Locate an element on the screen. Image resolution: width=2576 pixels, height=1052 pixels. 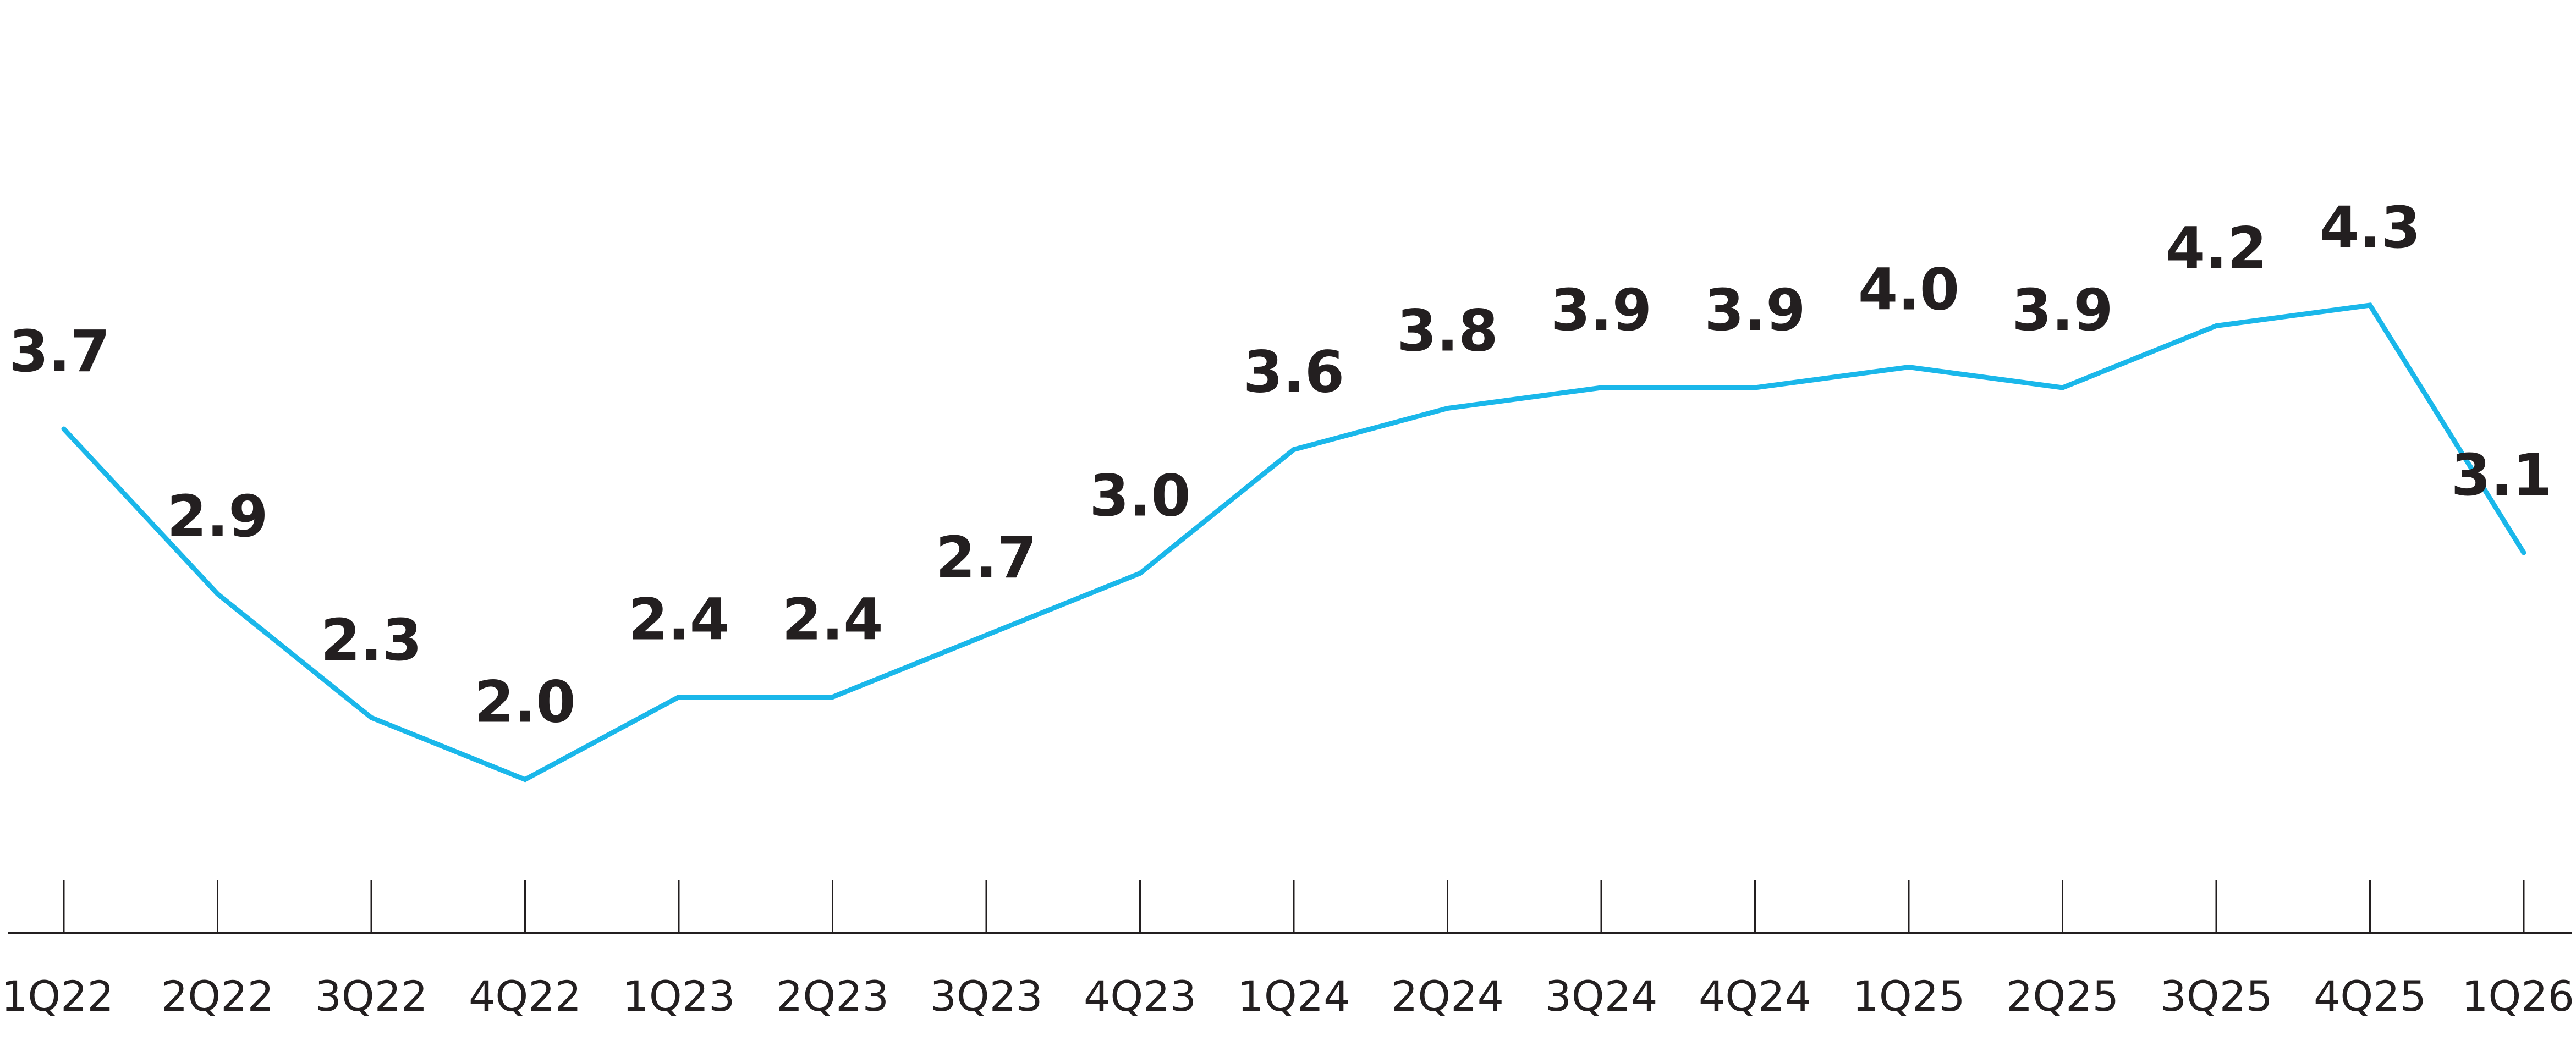
x-axis is located at coordinates (1290, 907).